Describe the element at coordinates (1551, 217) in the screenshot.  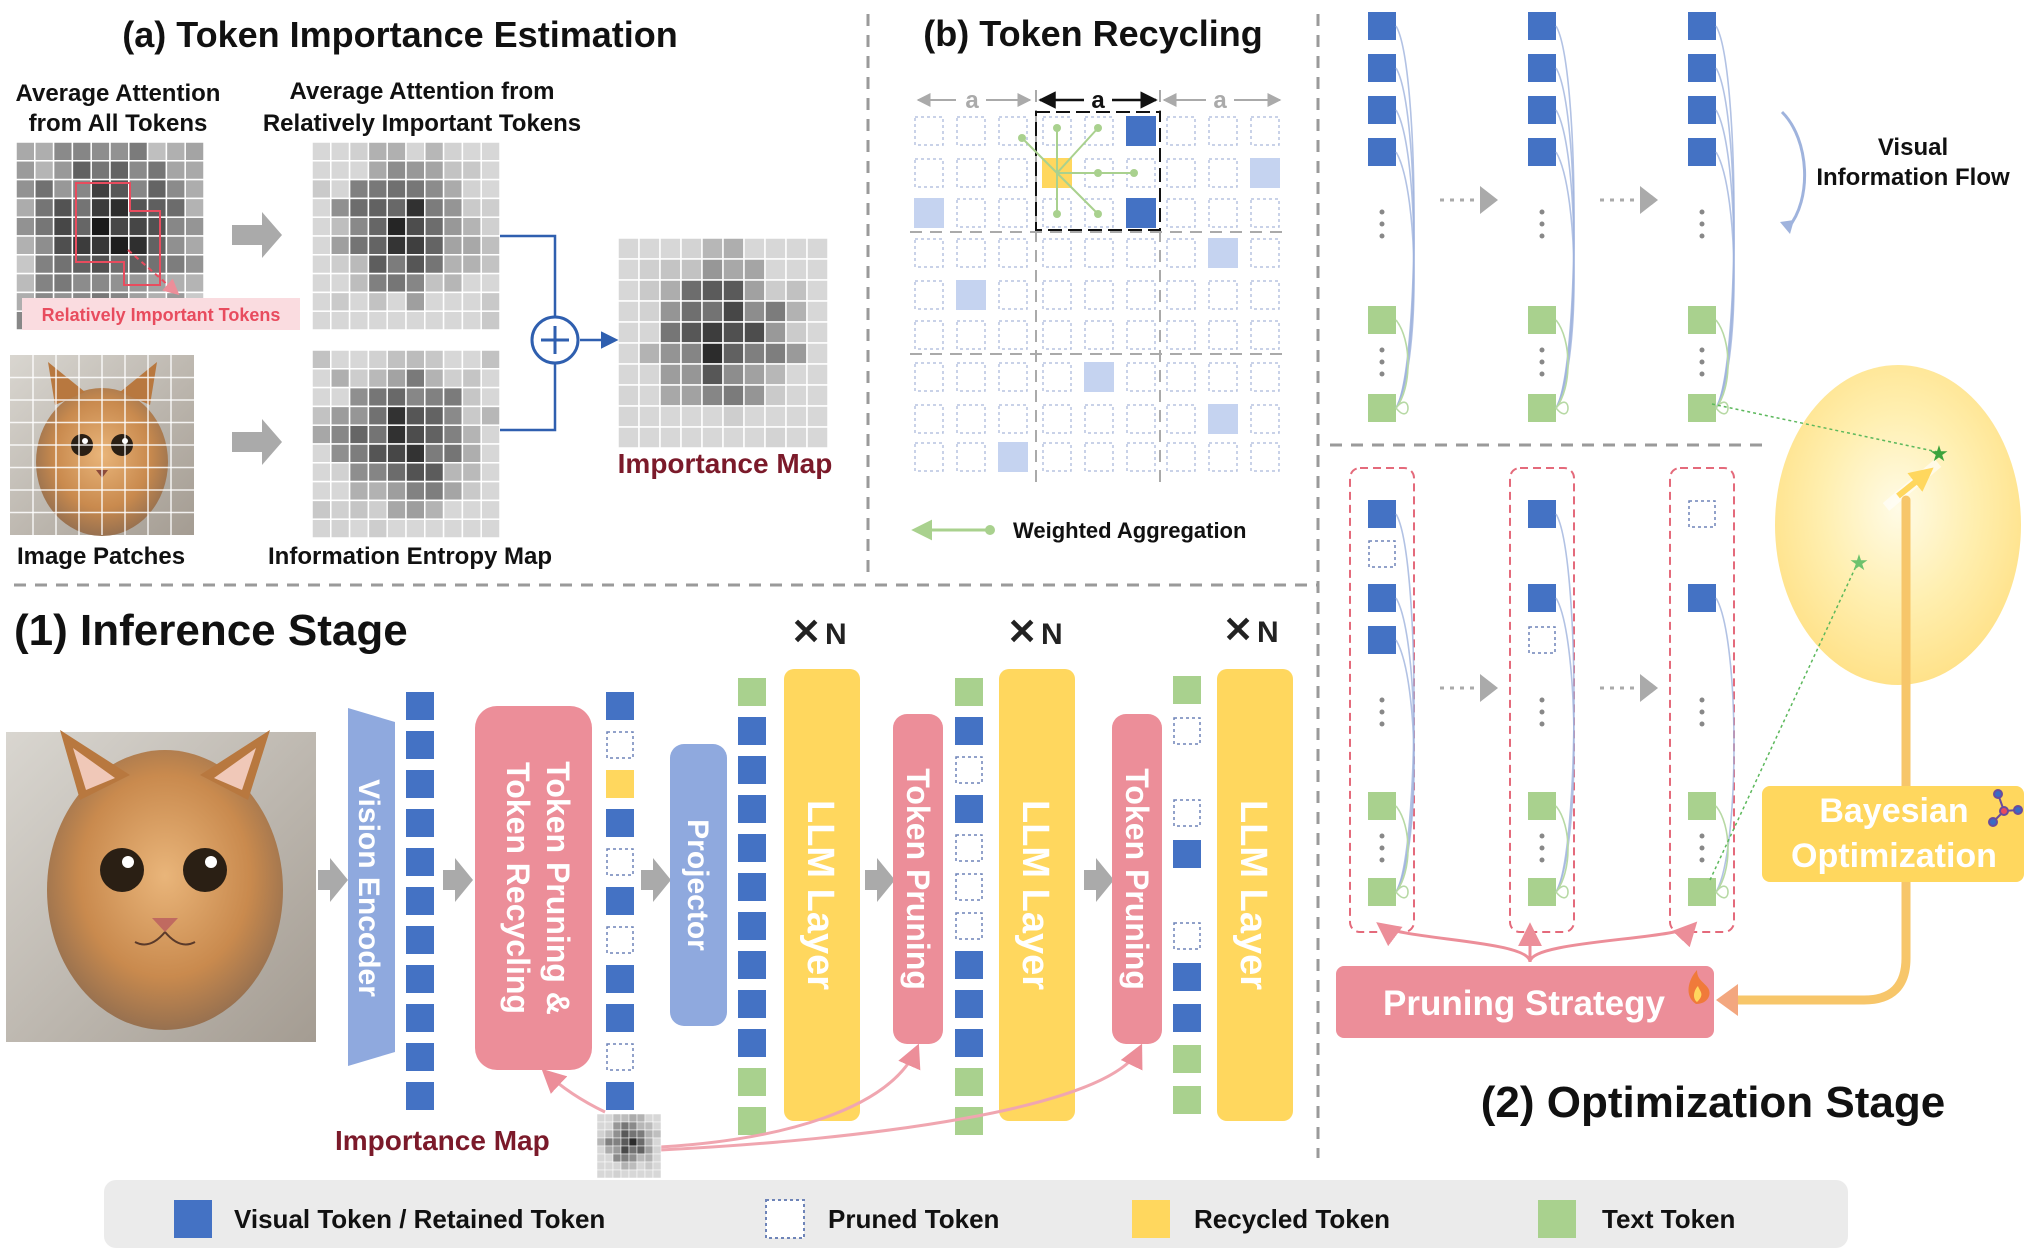
I see `flow-columns-top` at that location.